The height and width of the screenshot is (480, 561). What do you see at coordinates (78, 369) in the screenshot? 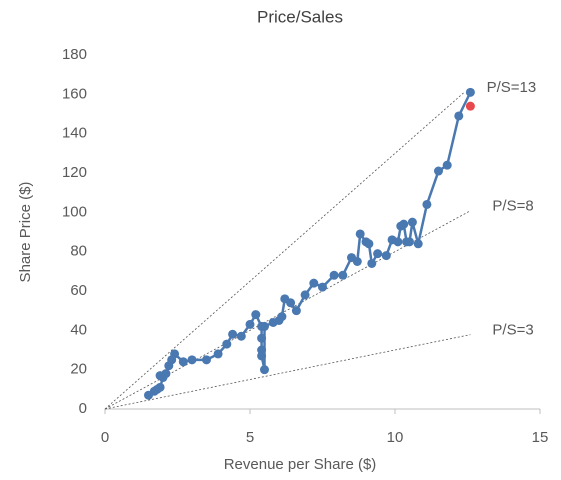
I see `y-tick-label: 20` at bounding box center [78, 369].